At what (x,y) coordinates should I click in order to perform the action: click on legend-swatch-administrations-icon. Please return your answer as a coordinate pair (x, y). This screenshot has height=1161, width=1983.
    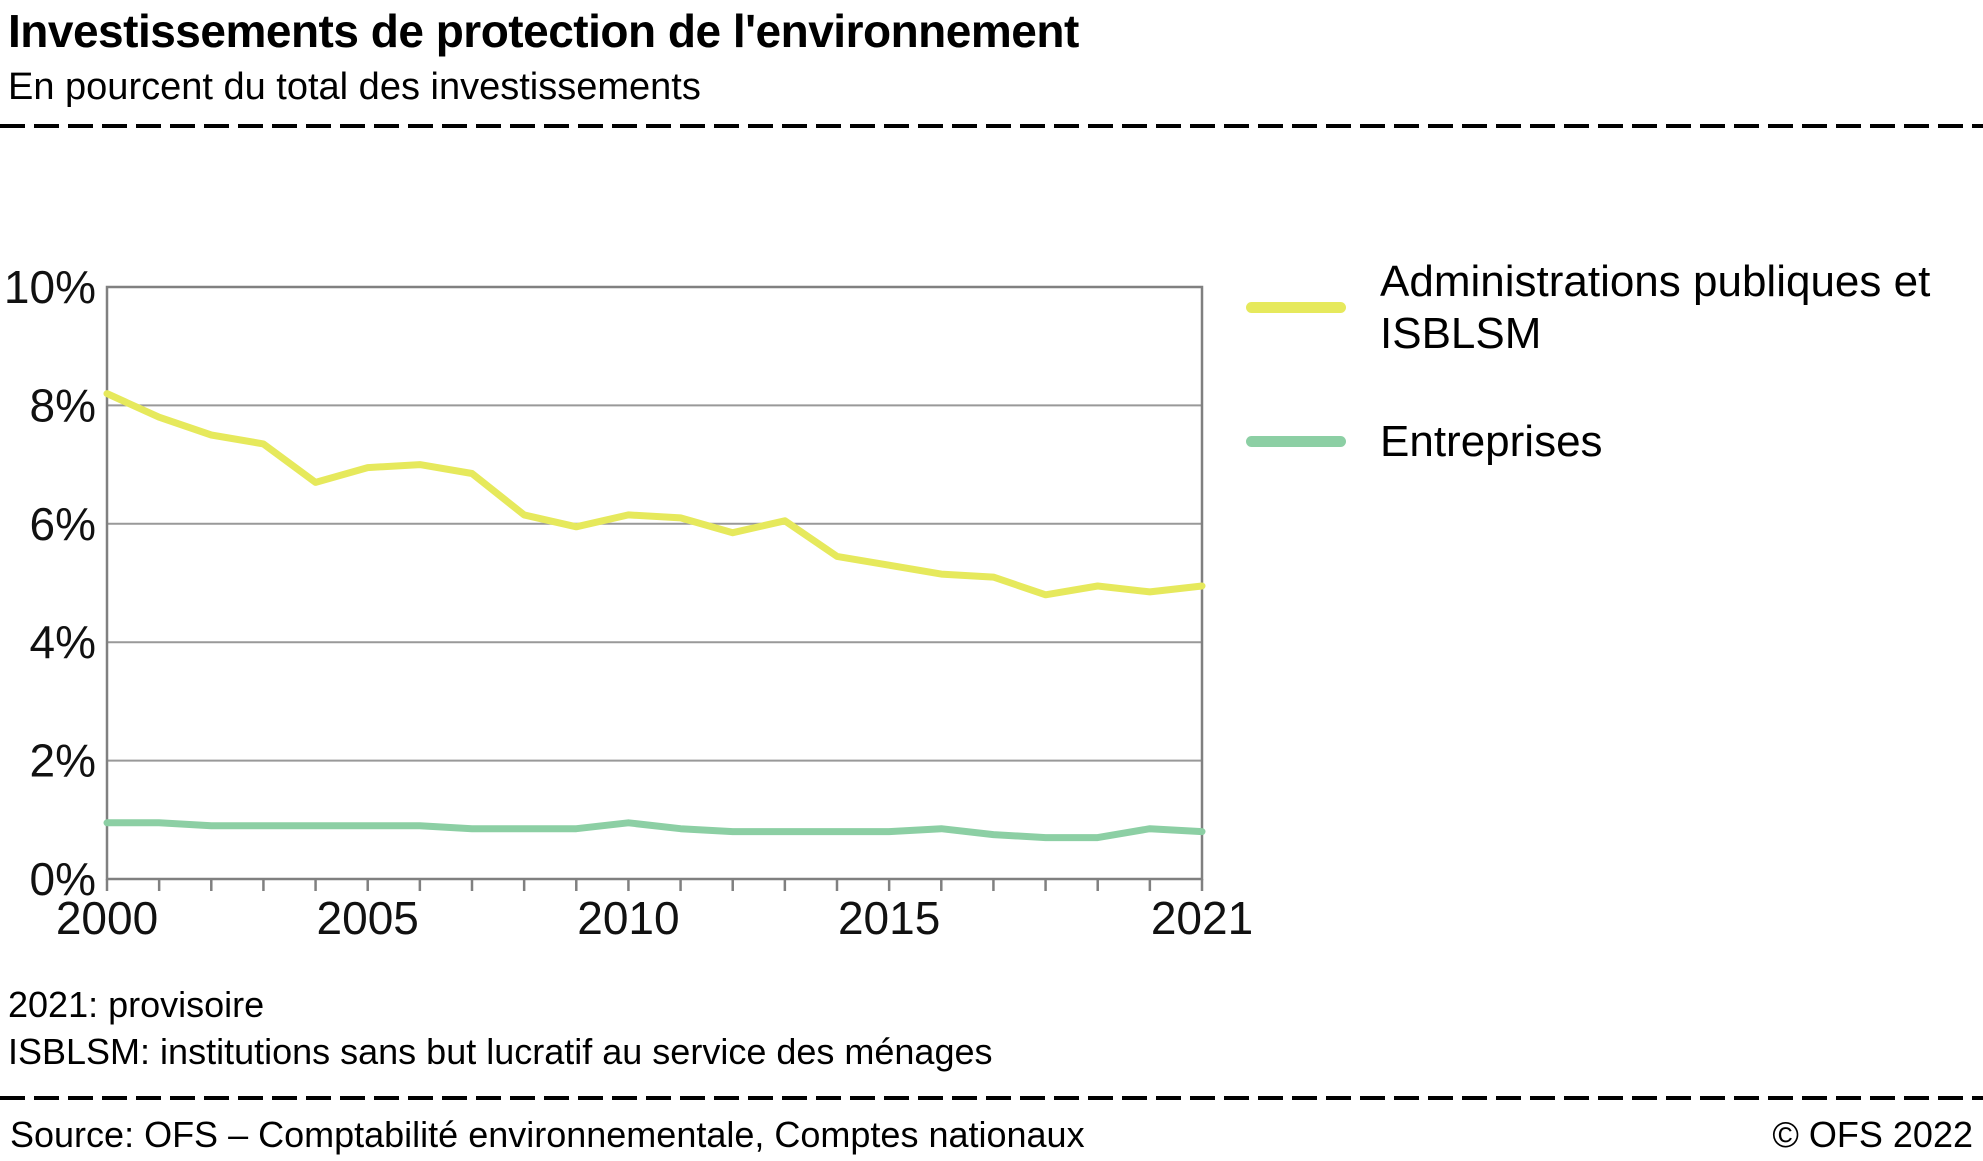
    Looking at the image, I should click on (1296, 308).